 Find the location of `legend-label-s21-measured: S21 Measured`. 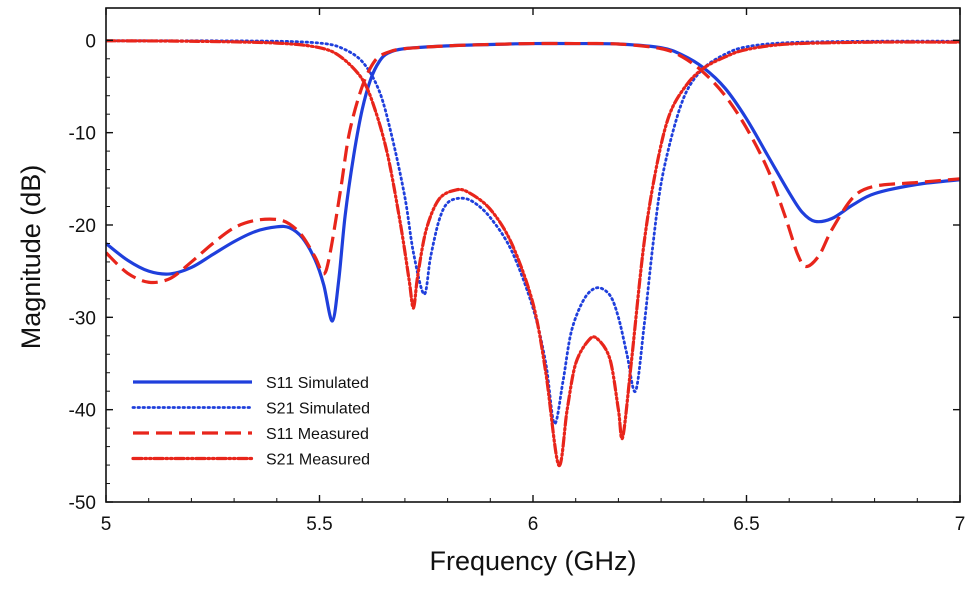

legend-label-s21-measured: S21 Measured is located at coordinates (318, 460).